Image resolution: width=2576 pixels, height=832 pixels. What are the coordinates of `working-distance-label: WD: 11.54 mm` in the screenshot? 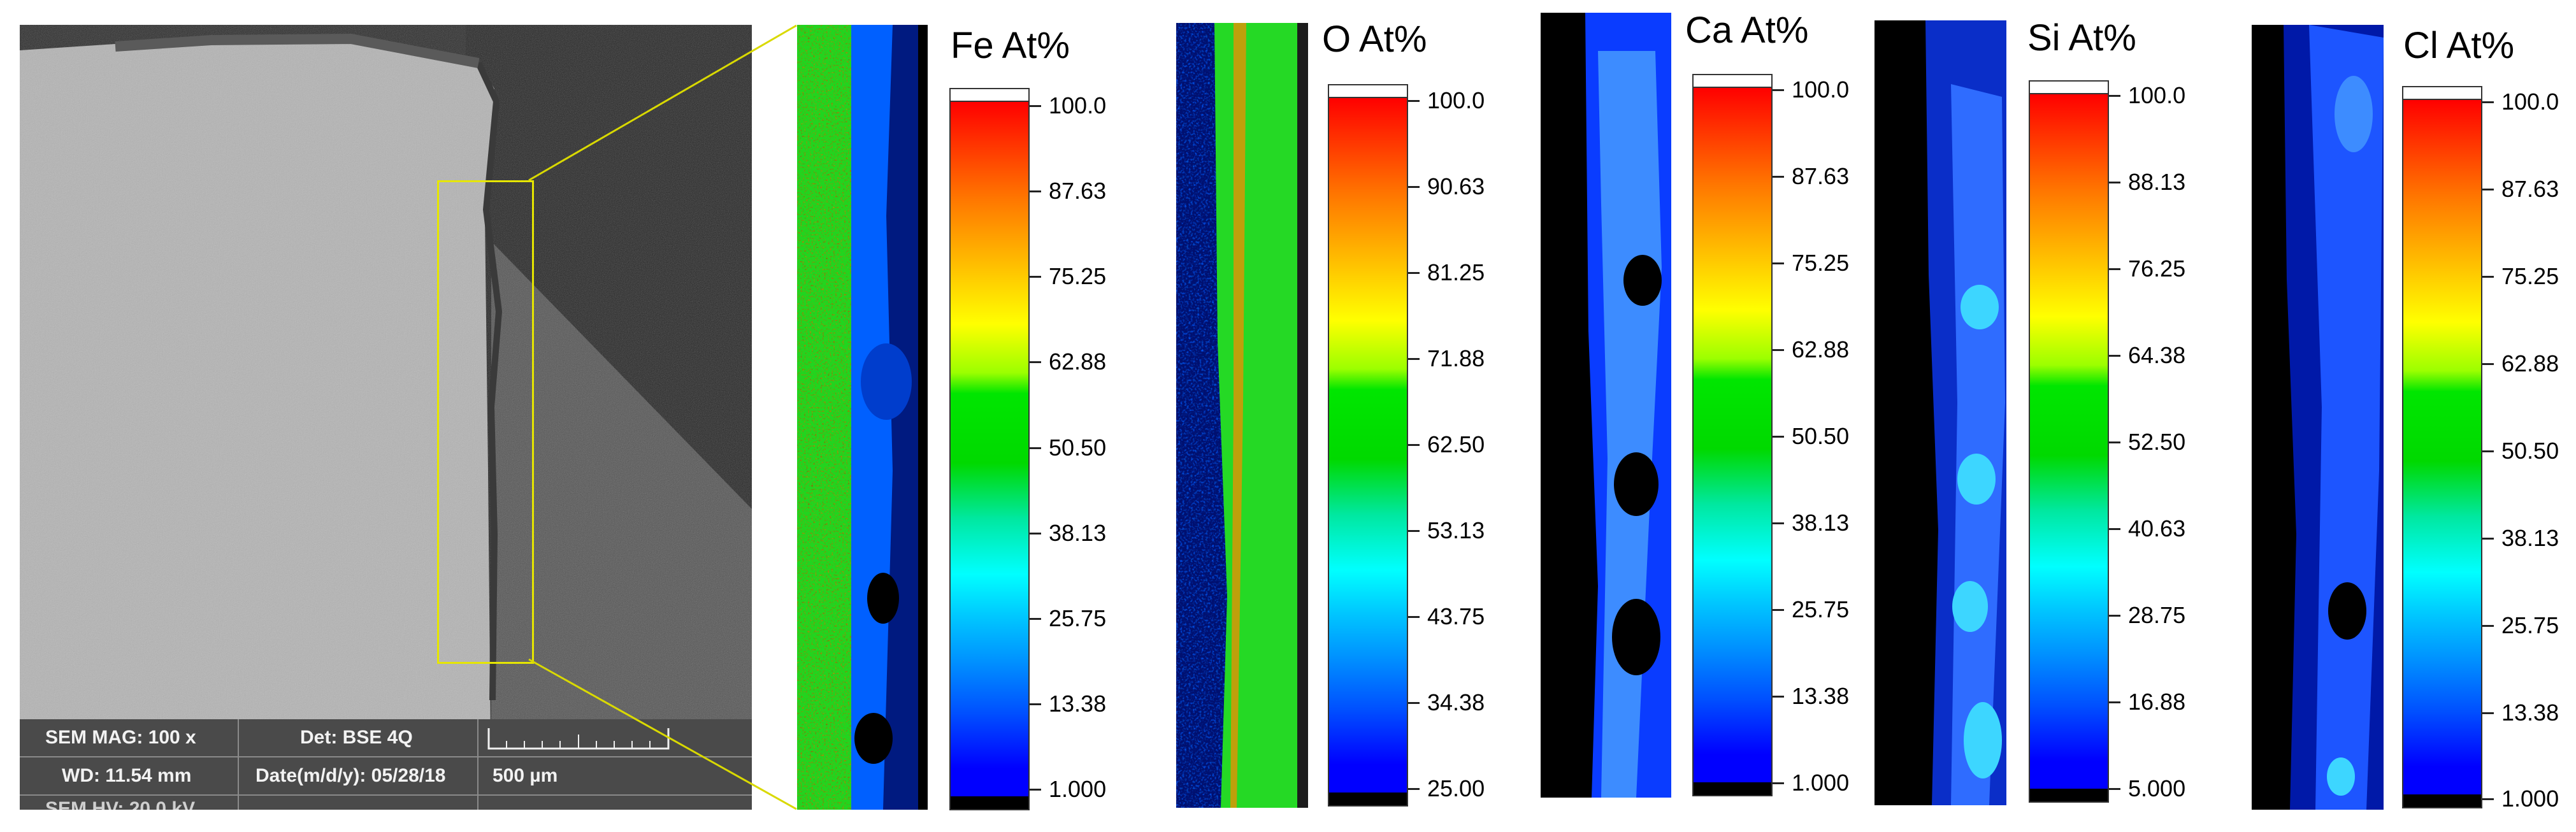 It's located at (127, 775).